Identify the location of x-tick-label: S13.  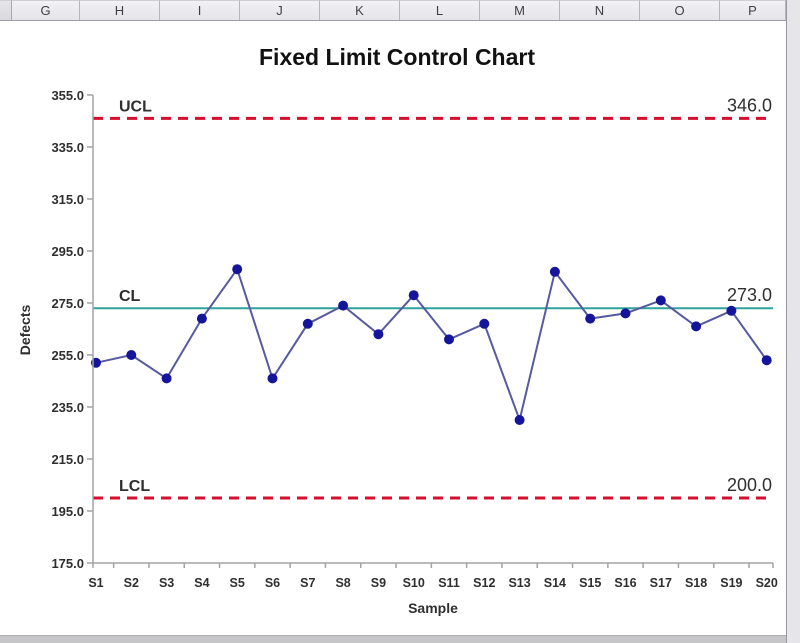
(519, 583).